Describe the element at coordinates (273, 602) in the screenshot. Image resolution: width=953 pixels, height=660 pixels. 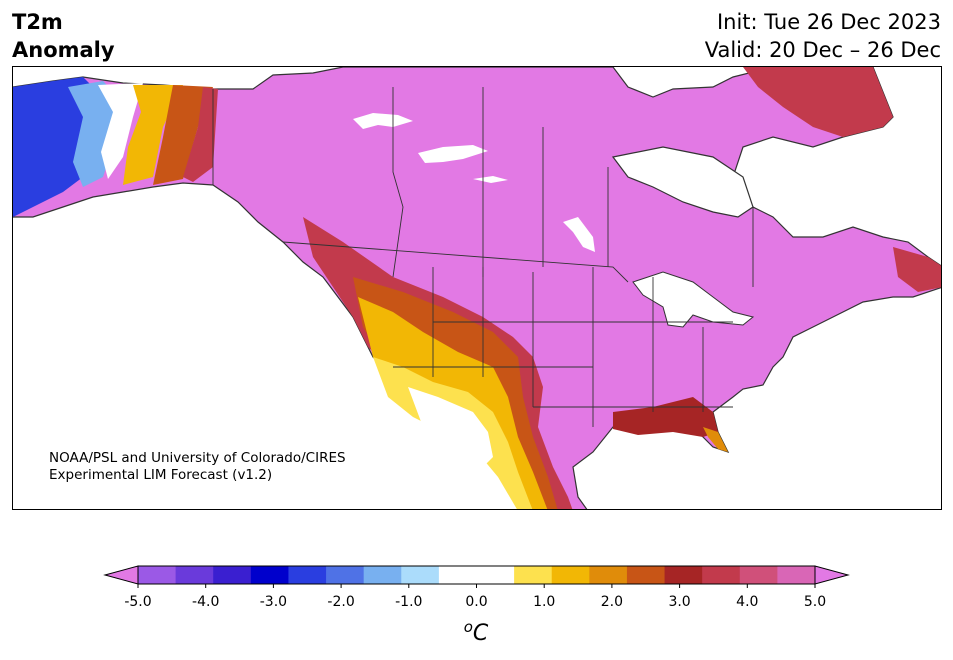
I see `colorbar-tick-label: -3.0` at that location.